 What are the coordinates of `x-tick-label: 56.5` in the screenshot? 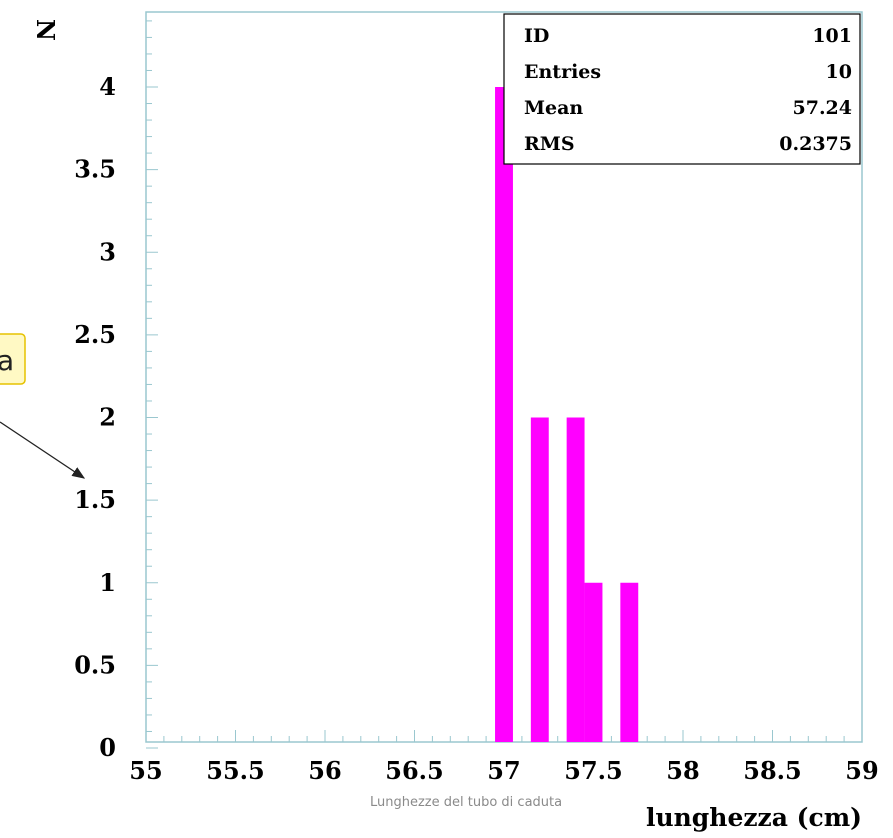 It's located at (414, 770).